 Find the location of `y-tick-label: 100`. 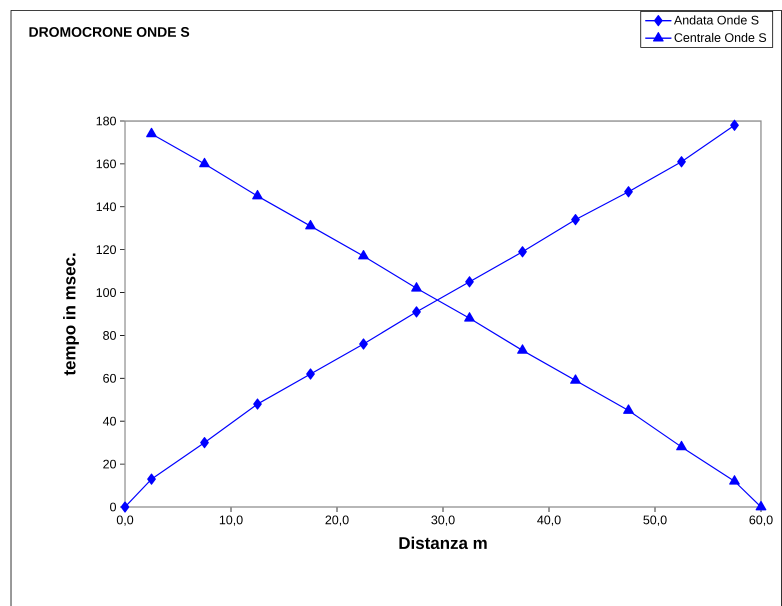

y-tick-label: 100 is located at coordinates (106, 292).